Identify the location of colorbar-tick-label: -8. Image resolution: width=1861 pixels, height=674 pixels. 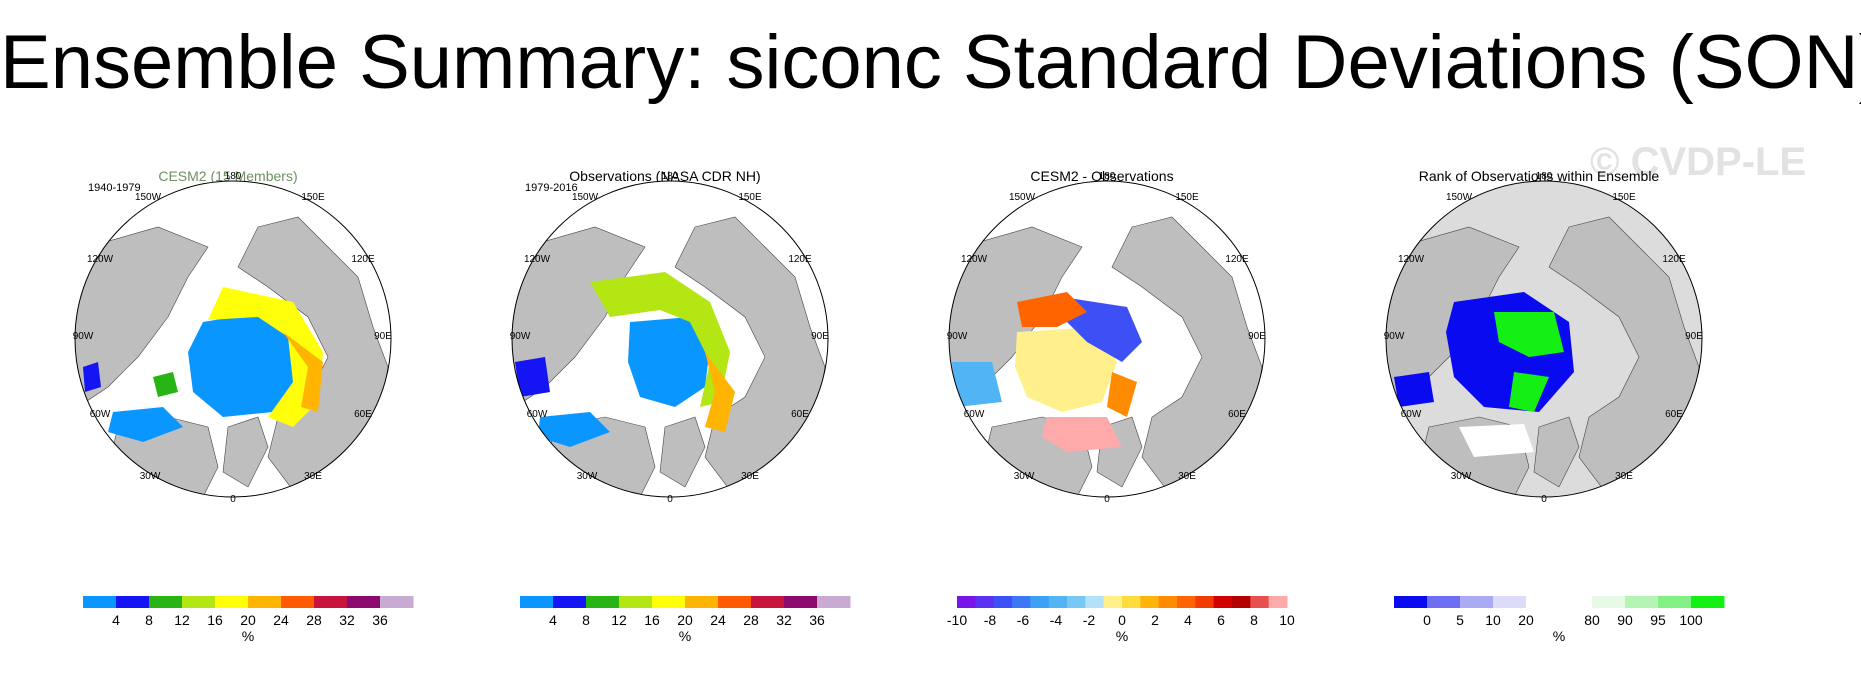
(990, 620).